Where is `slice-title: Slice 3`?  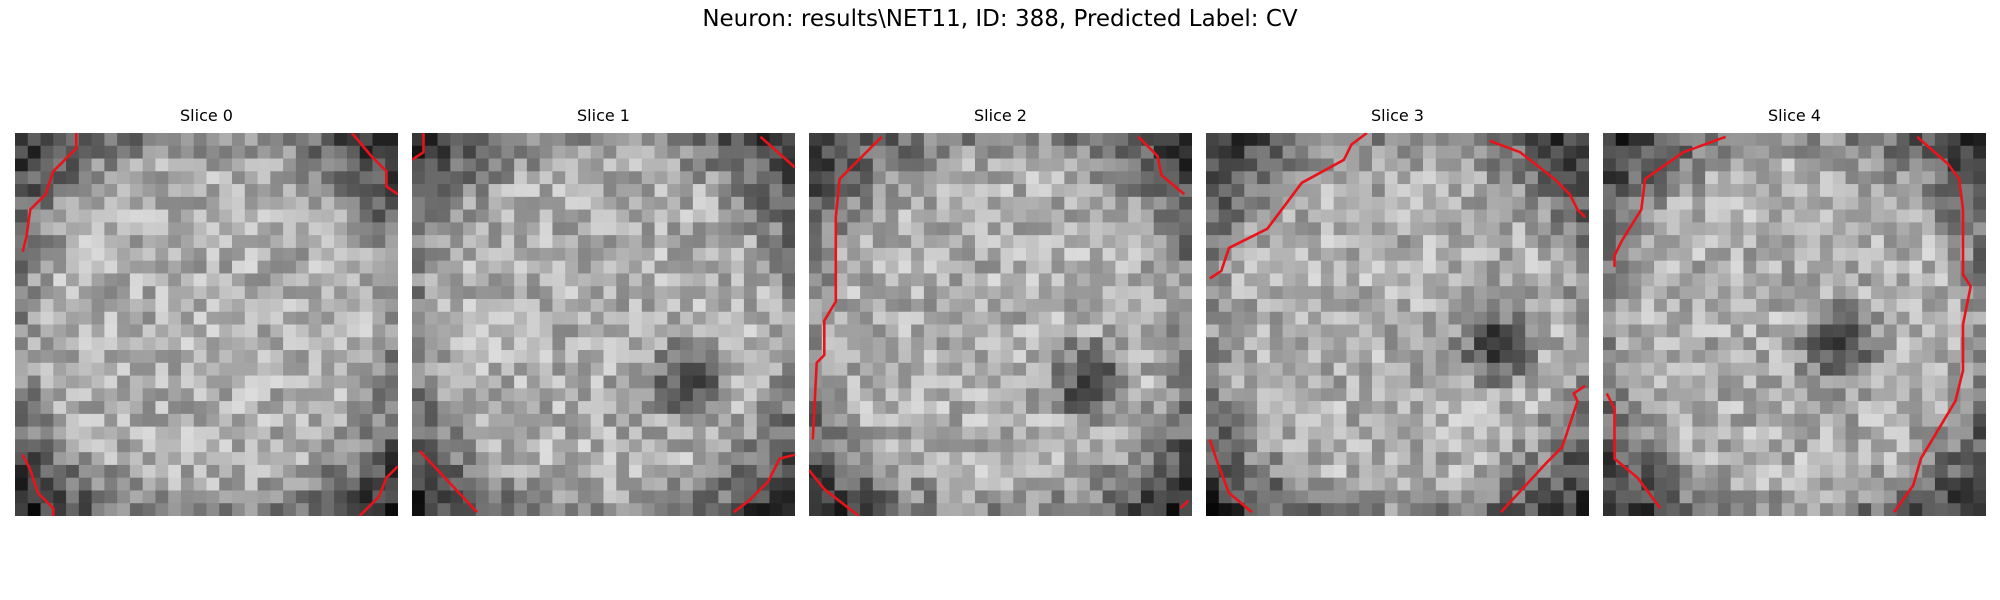
slice-title: Slice 3 is located at coordinates (1397, 115).